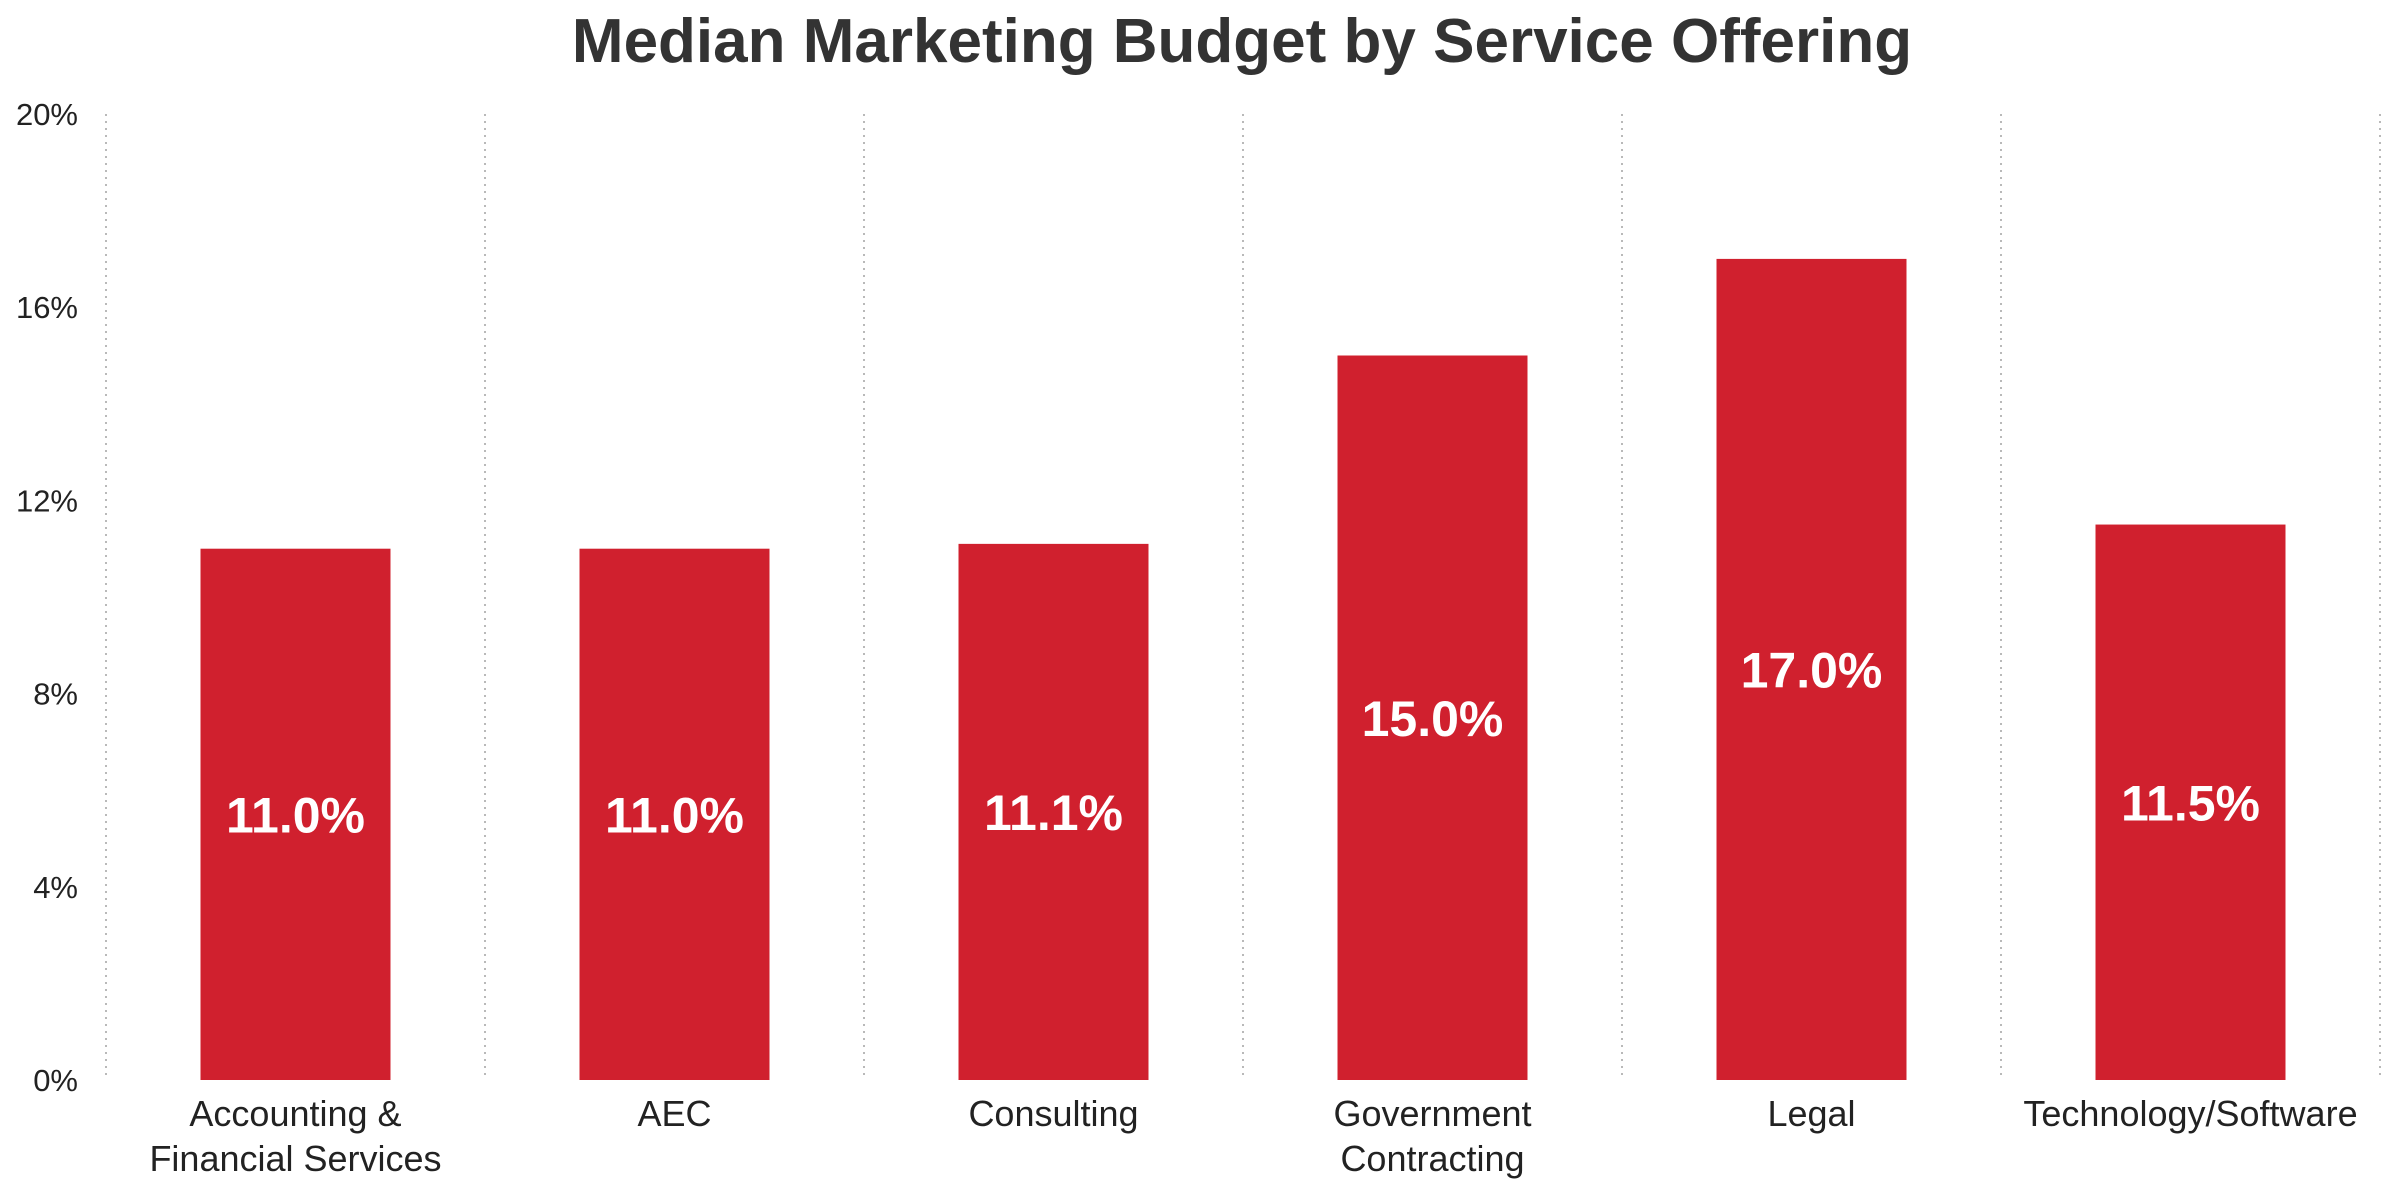  Describe the element at coordinates (47, 597) in the screenshot. I see `y-axis-ticks: 0% 4% 8% 12% 16% 20%` at that location.